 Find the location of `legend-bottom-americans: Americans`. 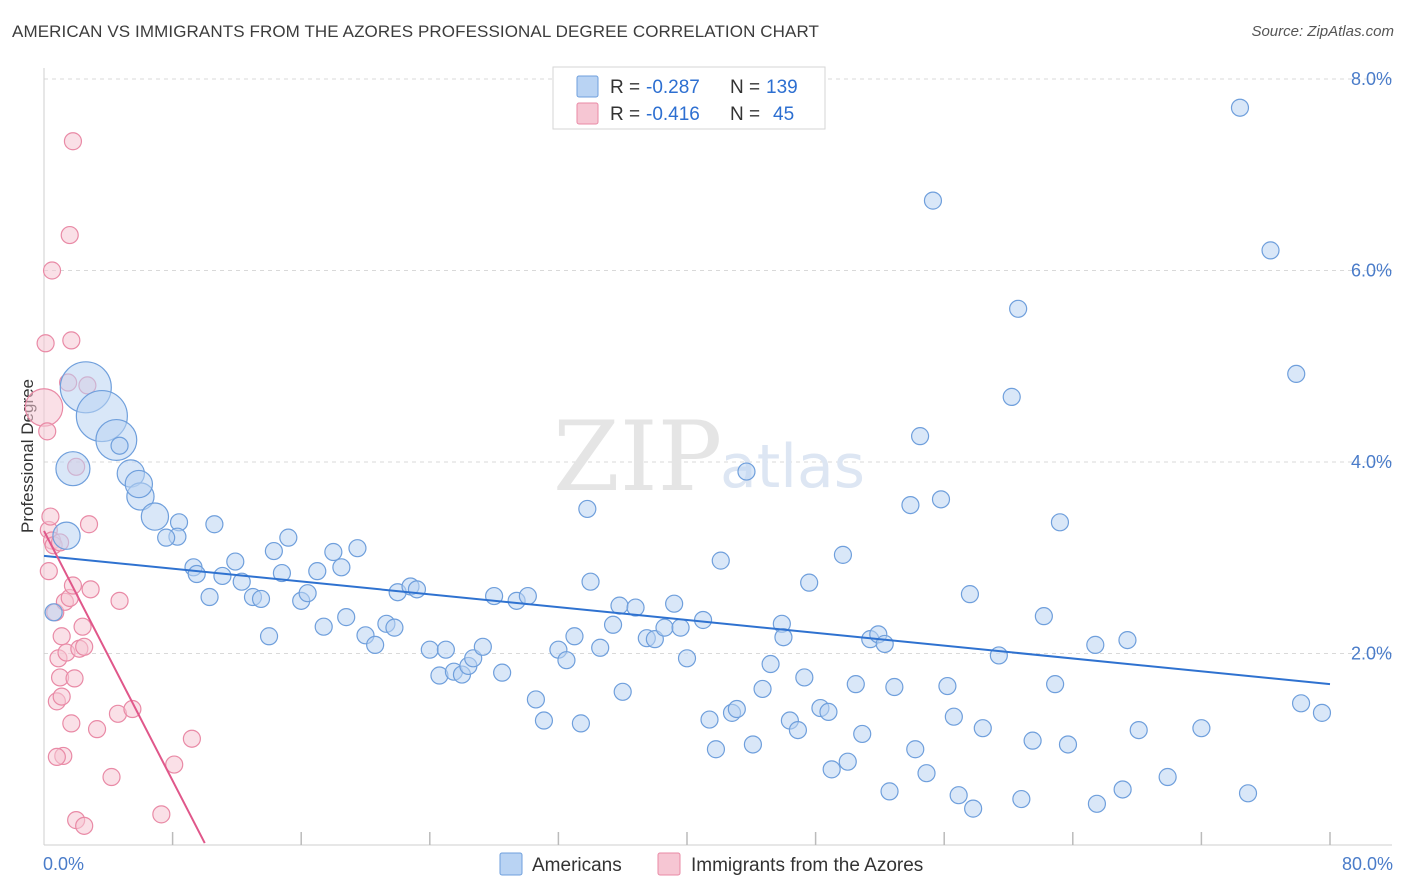

legend-bottom-americans: Americans is located at coordinates (577, 865).